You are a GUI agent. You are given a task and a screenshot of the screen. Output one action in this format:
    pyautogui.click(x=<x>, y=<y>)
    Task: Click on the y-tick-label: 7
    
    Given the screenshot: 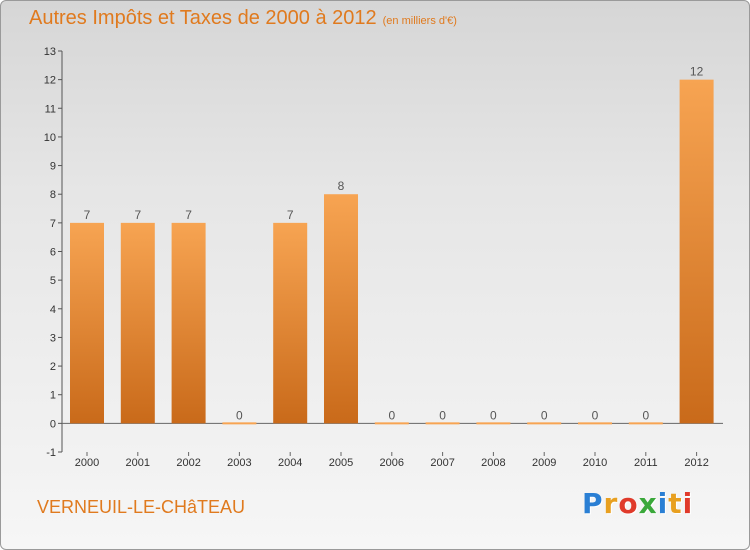 What is the action you would take?
    pyautogui.click(x=53, y=224)
    